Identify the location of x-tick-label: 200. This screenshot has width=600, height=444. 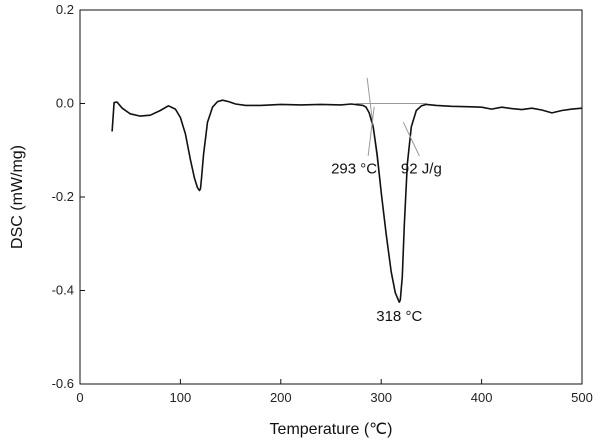
(281, 397).